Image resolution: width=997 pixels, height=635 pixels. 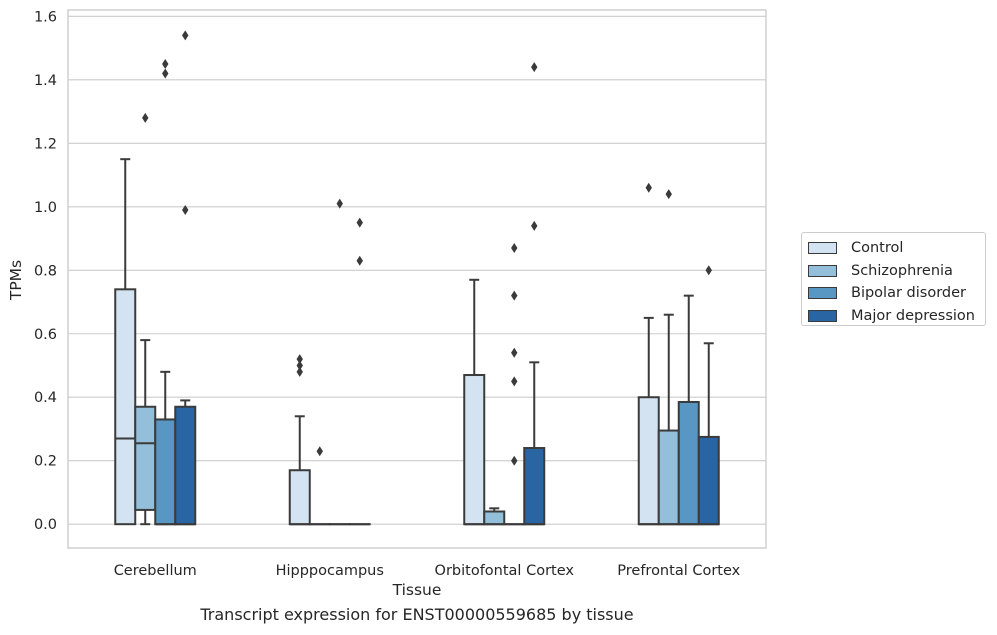 What do you see at coordinates (45, 462) in the screenshot?
I see `y-tick-label: 0.2` at bounding box center [45, 462].